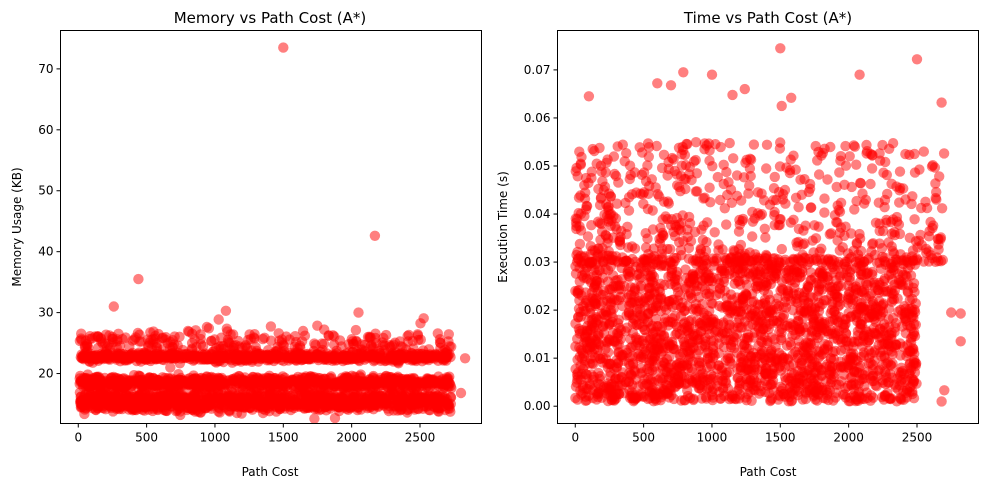 This screenshot has height=490, width=989. What do you see at coordinates (45, 374) in the screenshot?
I see `y-tick-label: 20` at bounding box center [45, 374].